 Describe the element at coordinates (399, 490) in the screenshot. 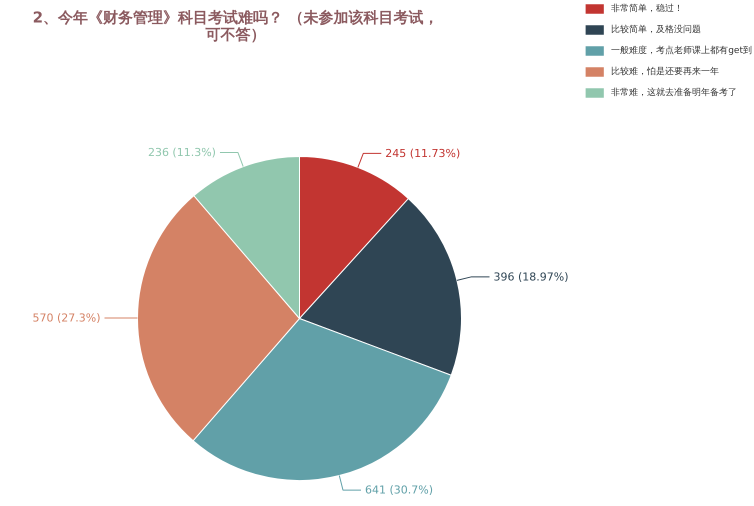

I see `data-label: 641 (30.7%)` at that location.